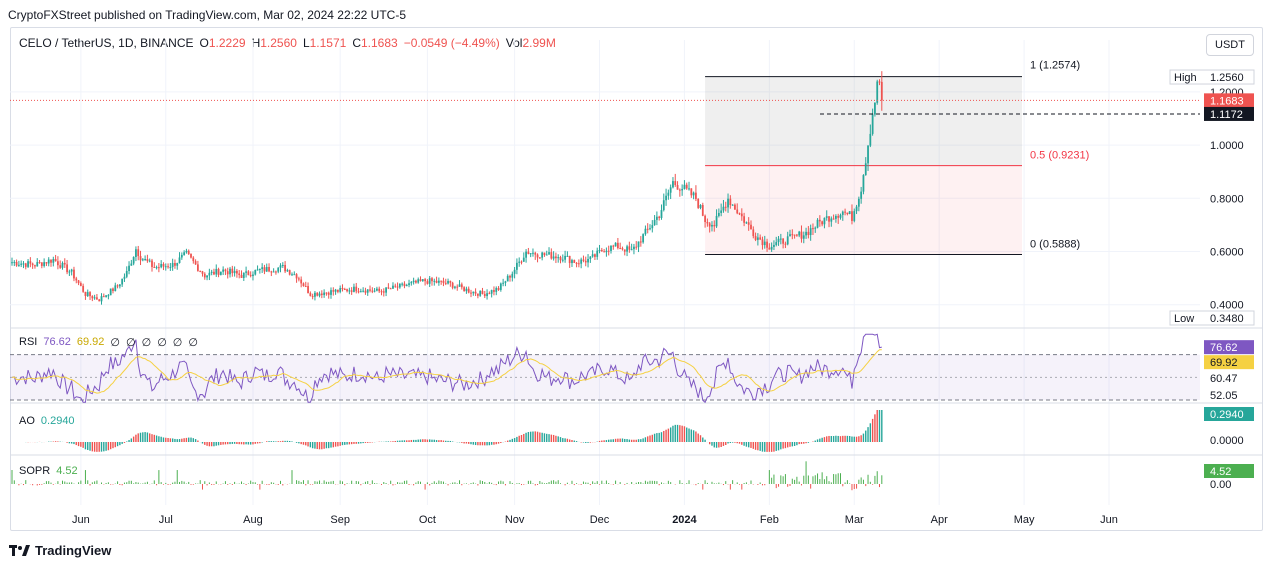 Image resolution: width=1273 pixels, height=568 pixels. I want to click on rsi-value: 76.62, so click(57, 342).